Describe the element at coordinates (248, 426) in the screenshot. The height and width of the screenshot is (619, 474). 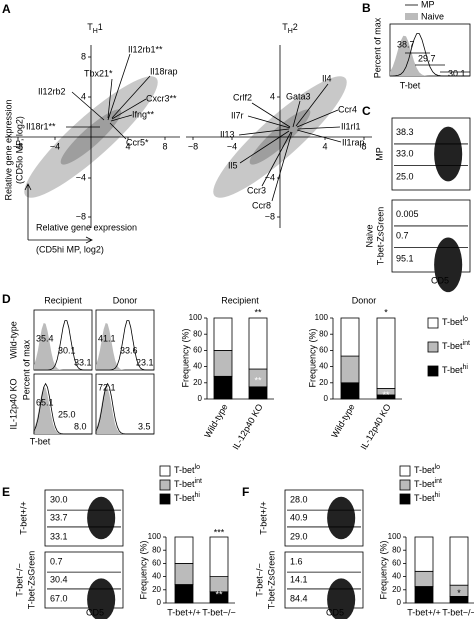
I see `x-tick-label: IL-12p40 KO` at that location.